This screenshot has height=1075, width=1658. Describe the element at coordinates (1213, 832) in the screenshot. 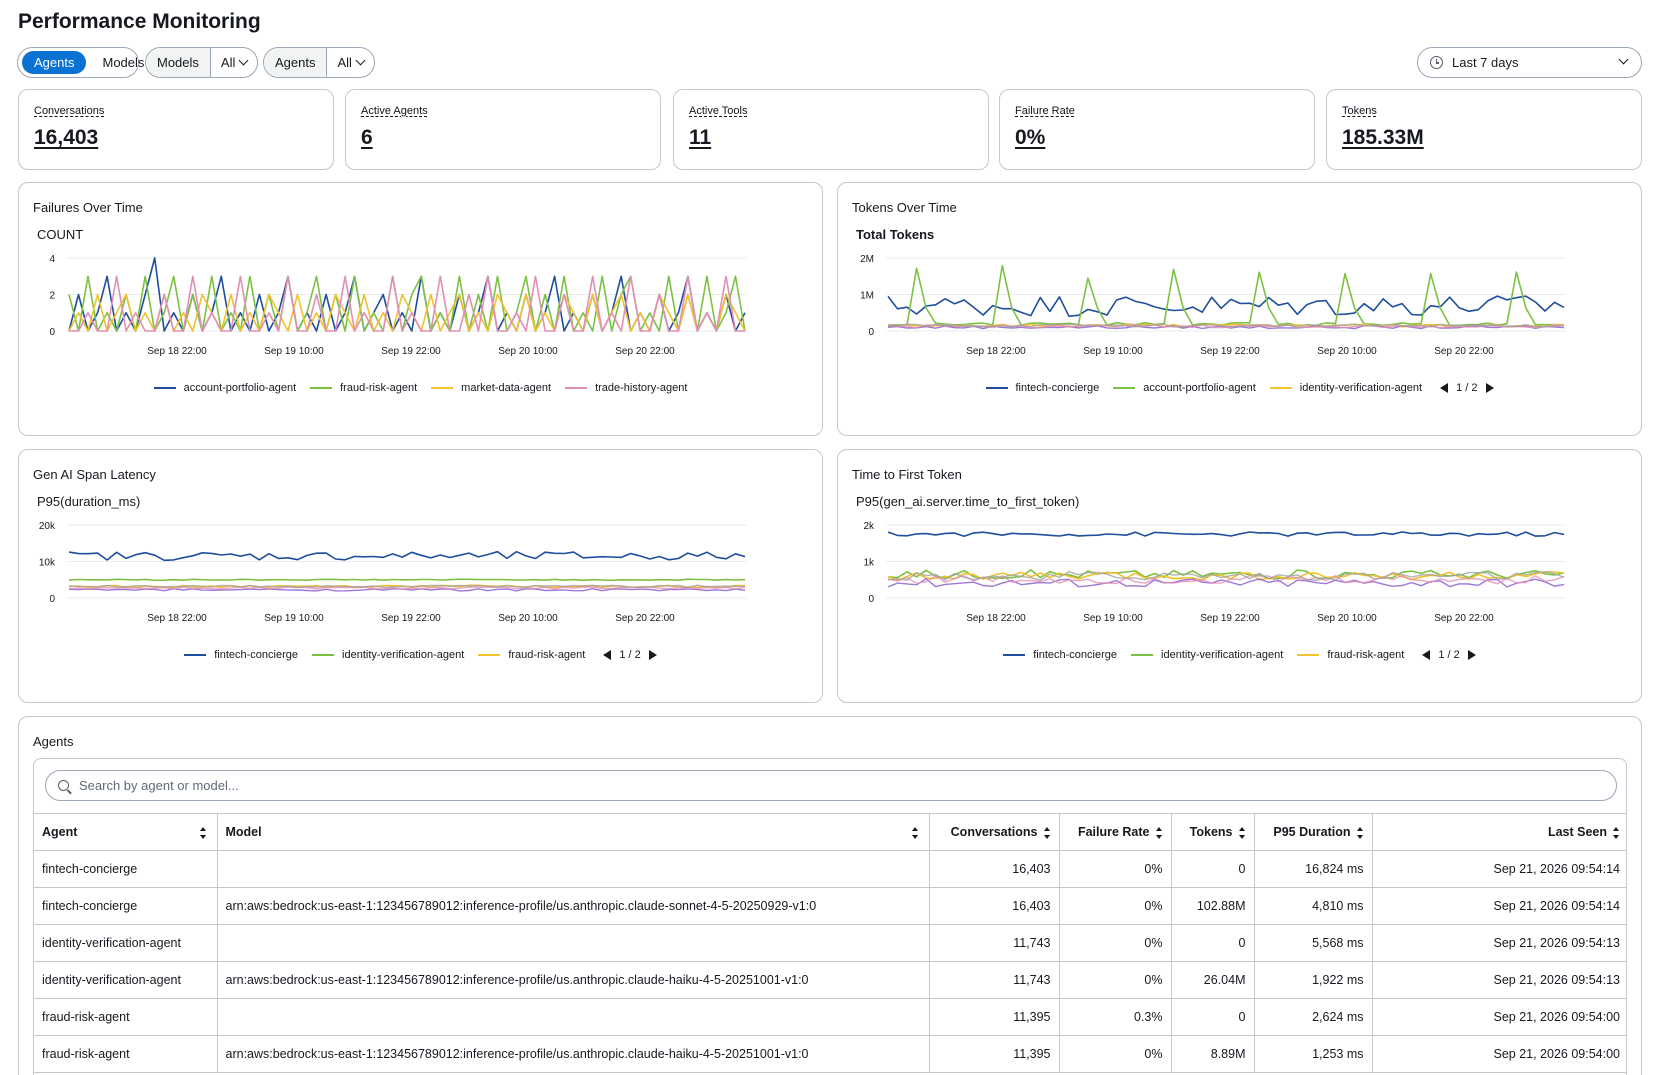

I see `col-tokens: Tokens` at that location.